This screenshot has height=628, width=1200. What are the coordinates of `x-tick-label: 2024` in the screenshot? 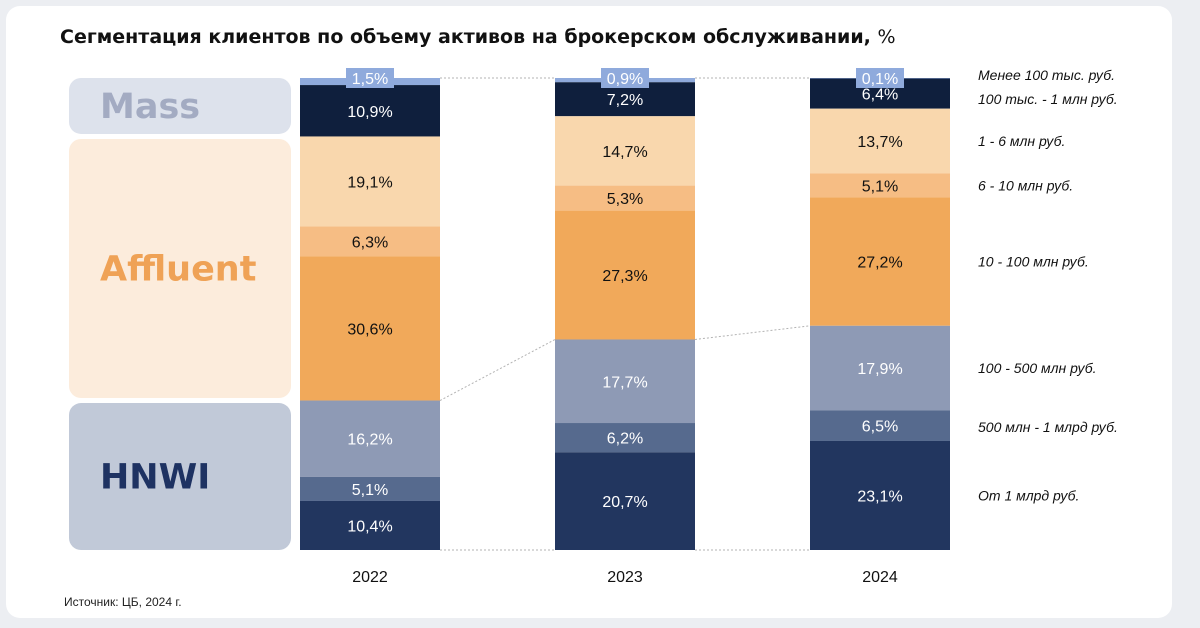 It's located at (880, 577).